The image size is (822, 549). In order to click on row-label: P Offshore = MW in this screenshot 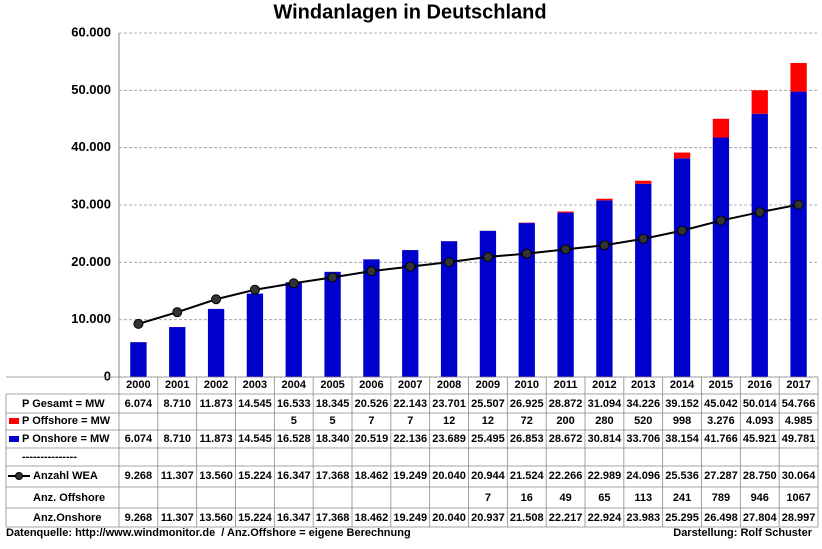, I will do `click(66, 421)`.